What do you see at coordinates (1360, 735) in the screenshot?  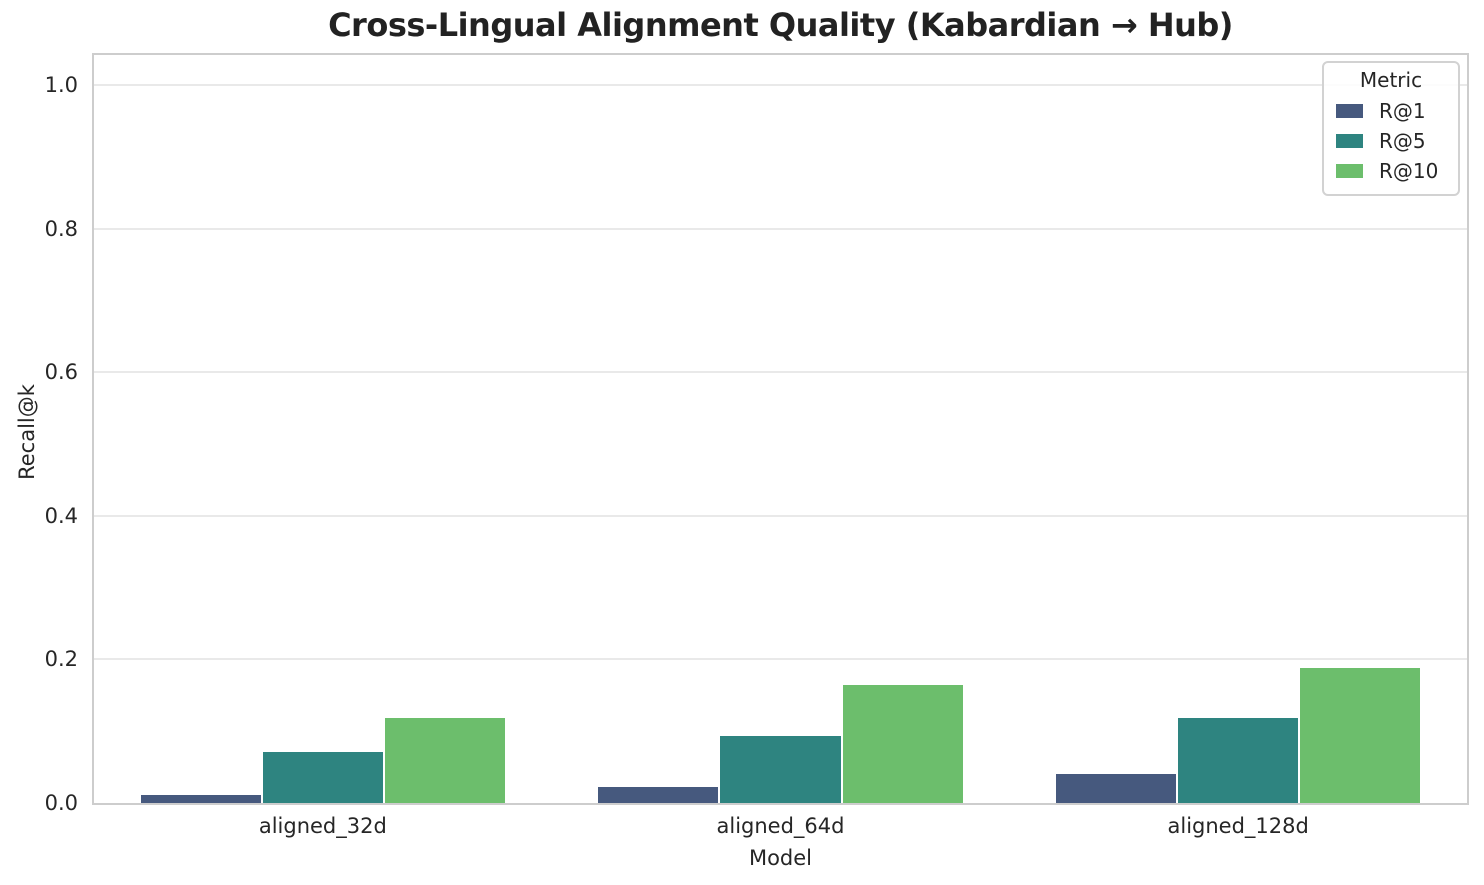 I see `bar-r10-aligned_128d` at bounding box center [1360, 735].